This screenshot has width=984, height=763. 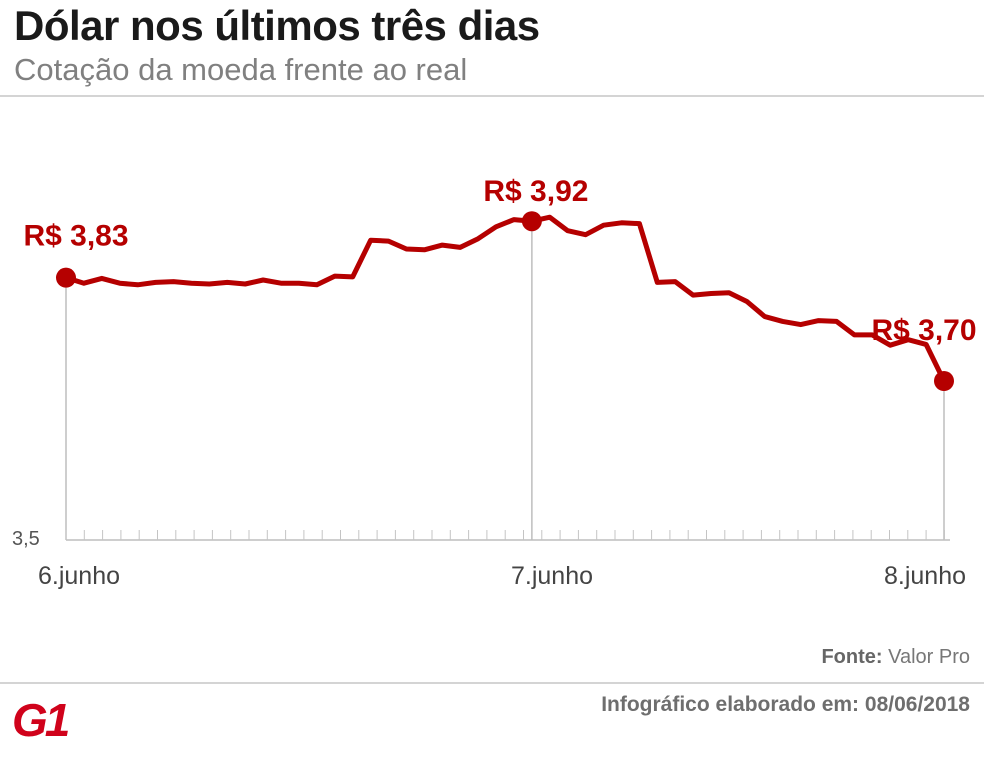 I want to click on data-label: R$ 3,92, so click(x=535, y=191).